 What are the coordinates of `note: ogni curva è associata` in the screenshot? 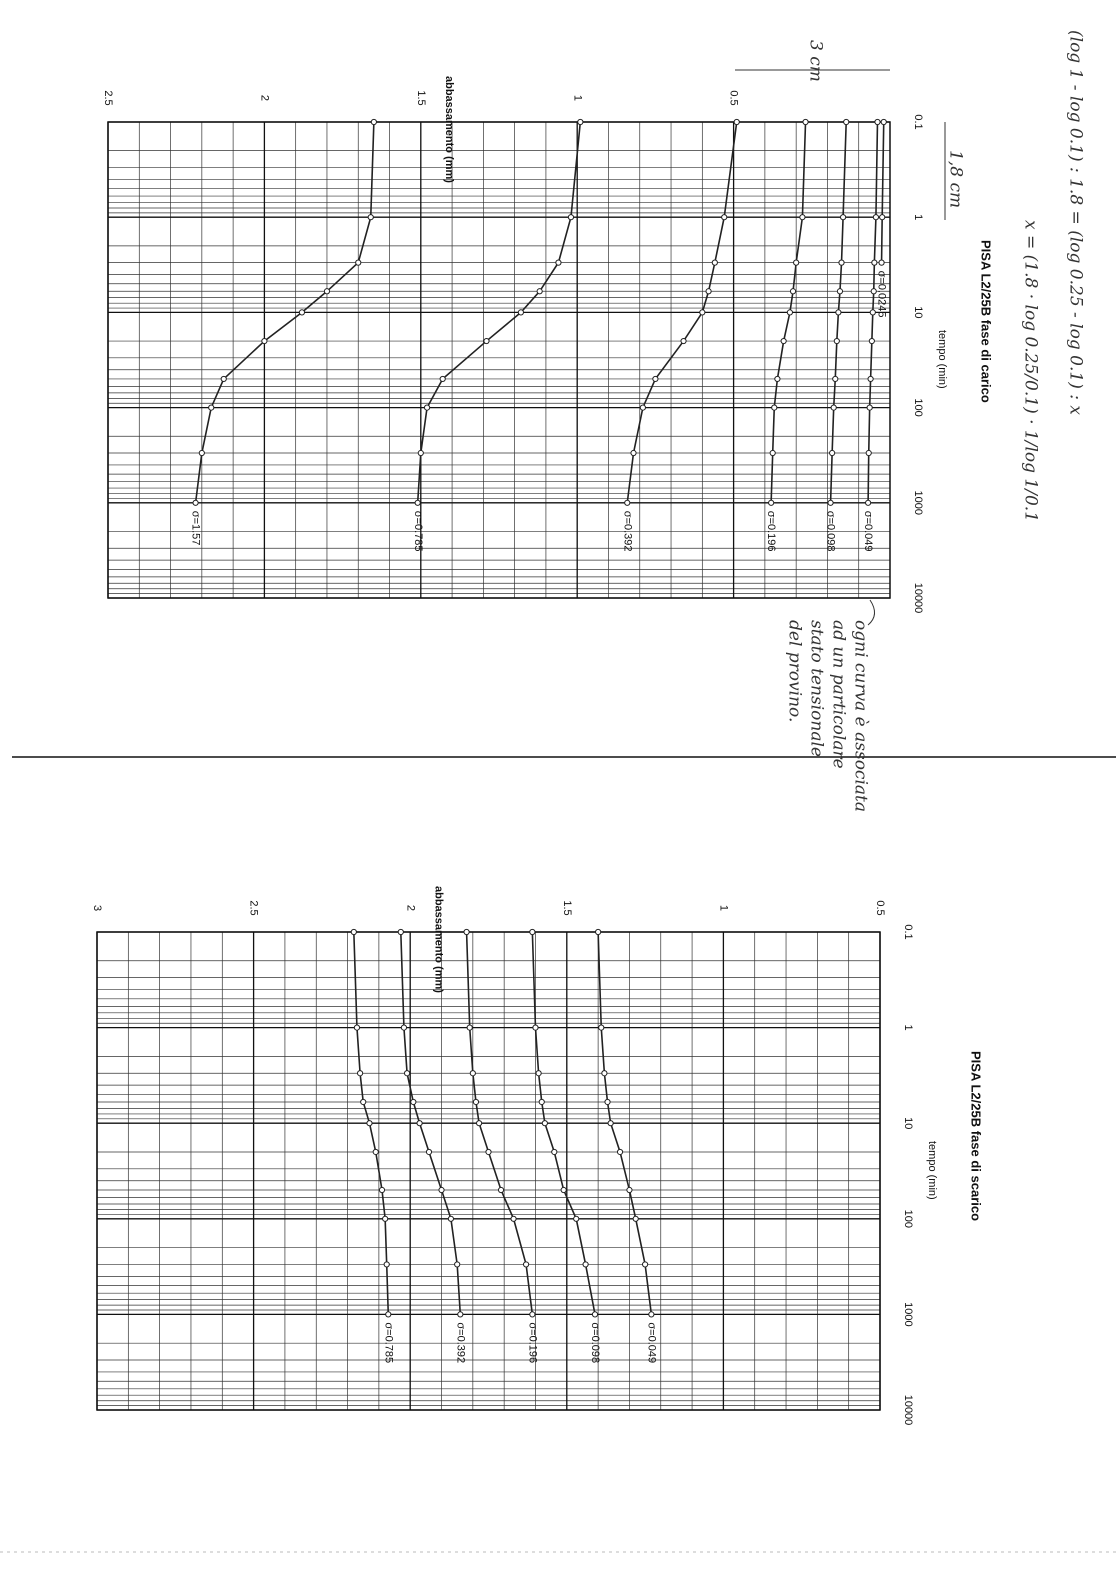 It's located at (861, 716).